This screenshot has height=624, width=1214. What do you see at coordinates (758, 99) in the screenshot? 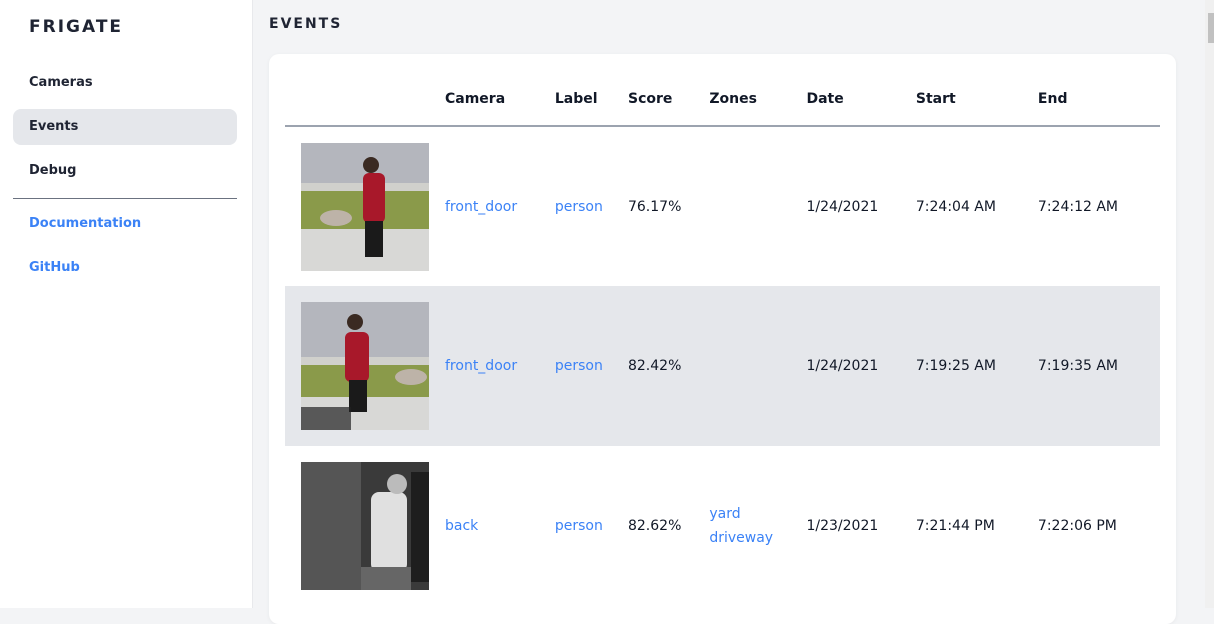
I see `header-zones: Zones` at bounding box center [758, 99].